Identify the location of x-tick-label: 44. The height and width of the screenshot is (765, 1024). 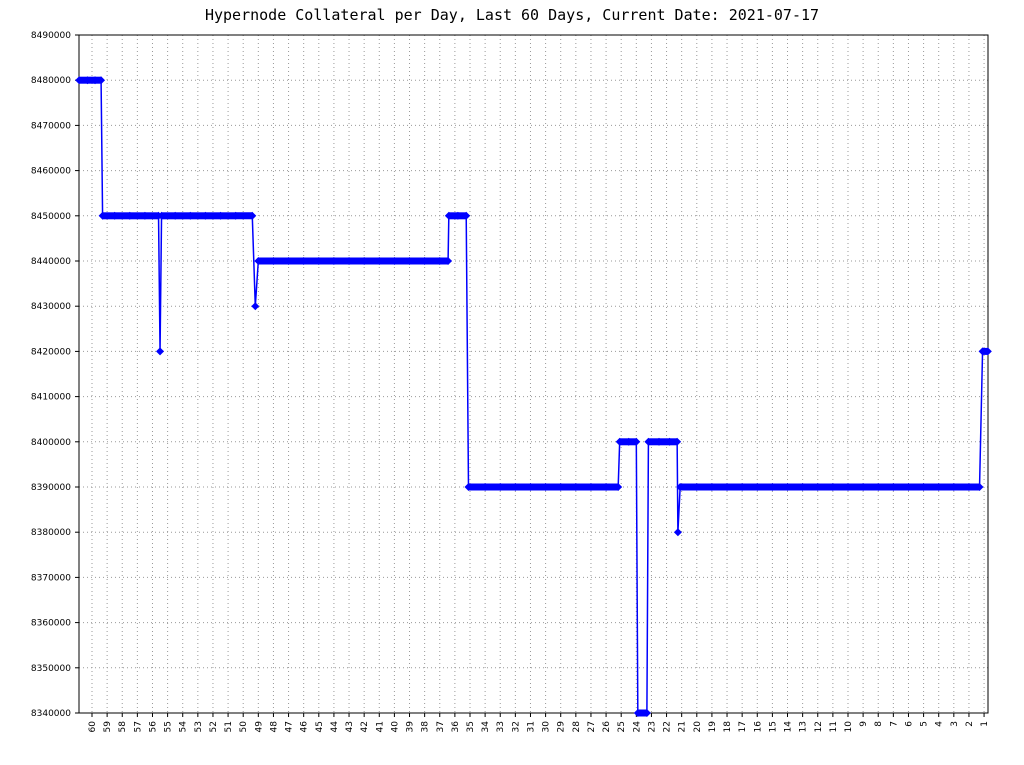
(335, 727).